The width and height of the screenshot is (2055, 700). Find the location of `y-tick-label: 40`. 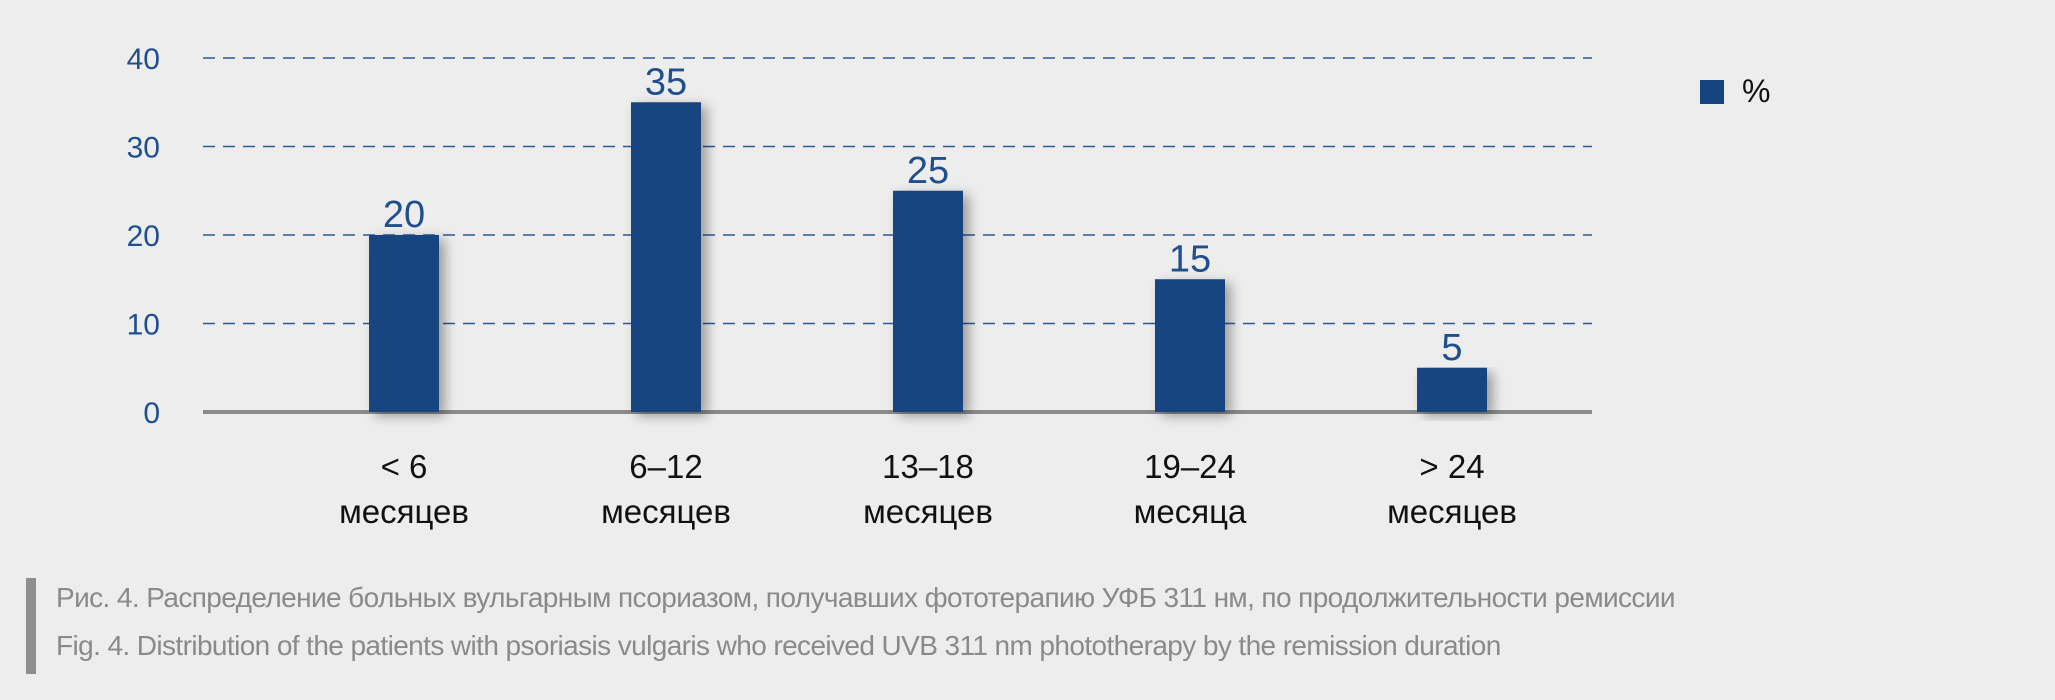

y-tick-label: 40 is located at coordinates (143, 59).